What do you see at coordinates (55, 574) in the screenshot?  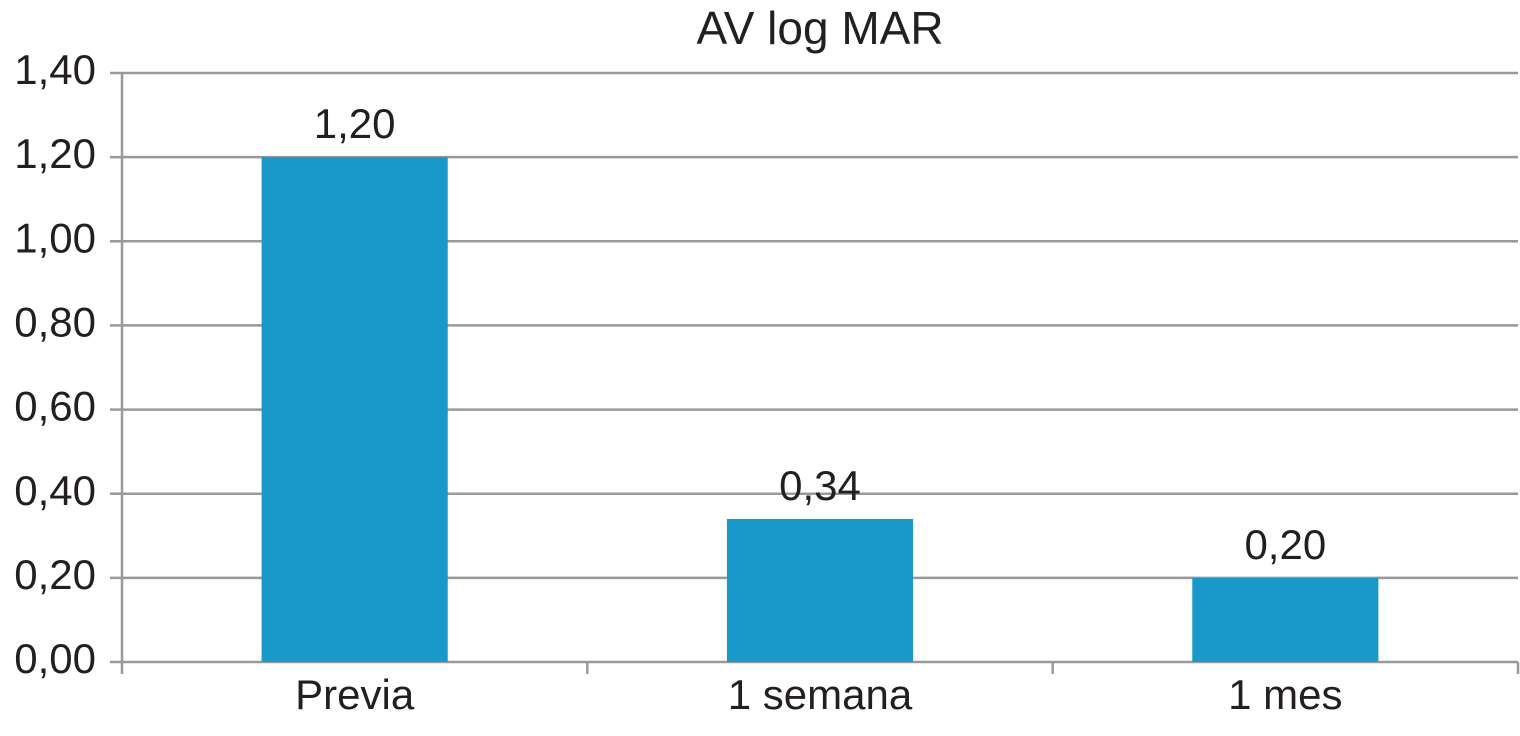 I see `y-tick-label: 0,20` at bounding box center [55, 574].